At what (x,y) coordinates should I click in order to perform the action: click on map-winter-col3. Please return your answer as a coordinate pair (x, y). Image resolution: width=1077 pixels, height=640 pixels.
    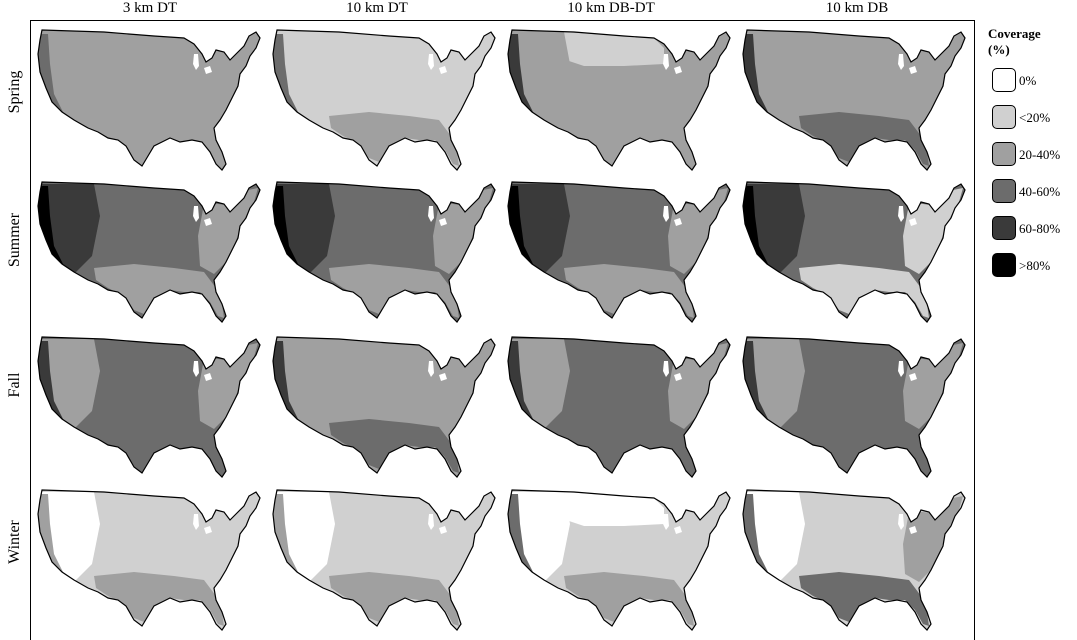
    Looking at the image, I should click on (619, 559).